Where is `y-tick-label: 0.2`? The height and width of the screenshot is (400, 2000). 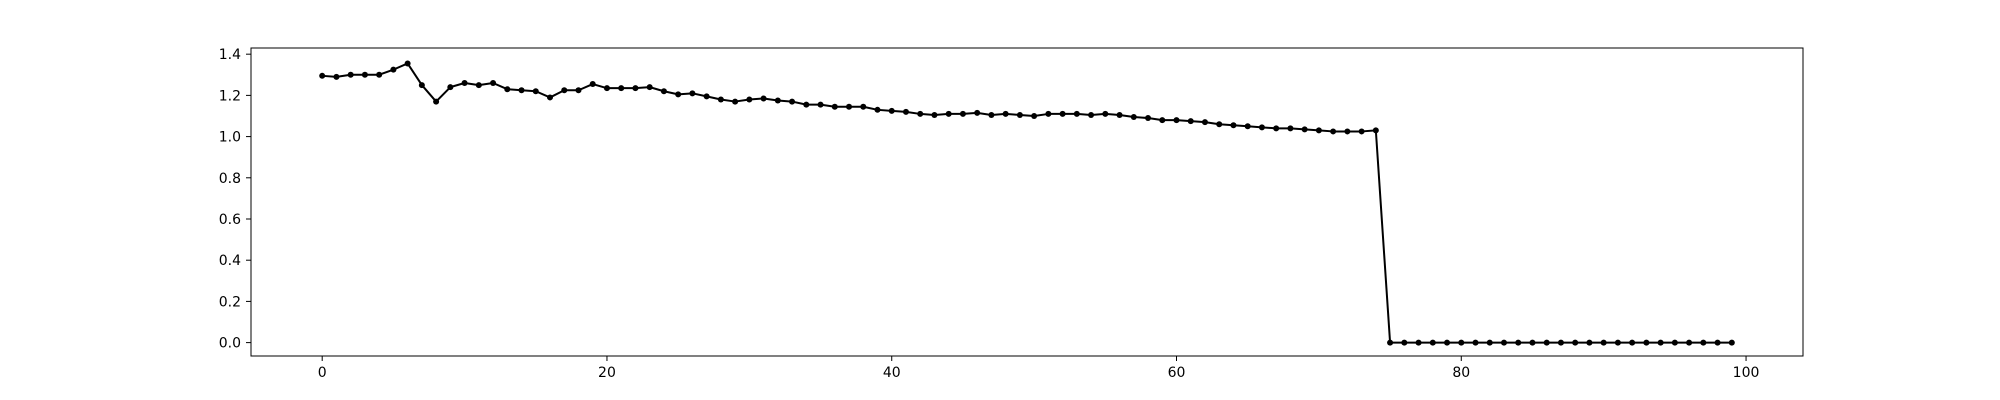 y-tick-label: 0.2 is located at coordinates (230, 302).